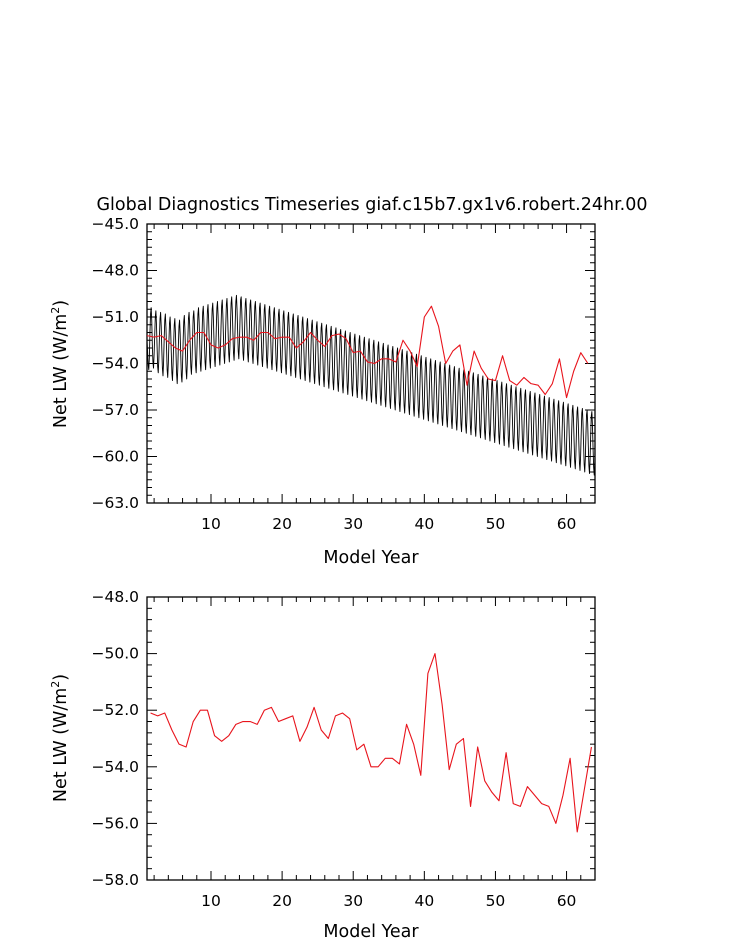 This screenshot has width=733, height=950. What do you see at coordinates (567, 524) in the screenshot?
I see `top-x-tick-label: 60` at bounding box center [567, 524].